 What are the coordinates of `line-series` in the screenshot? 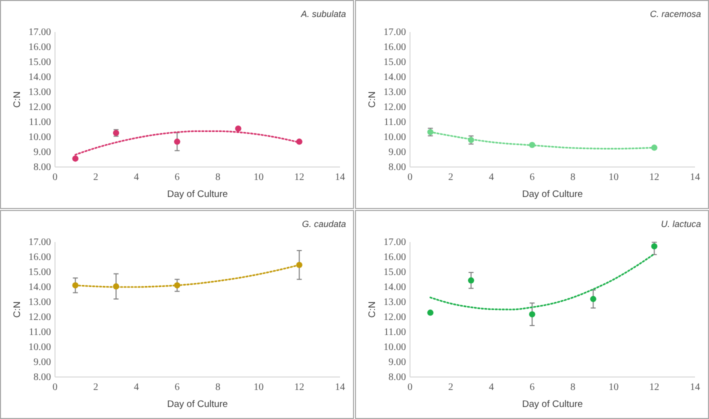 It's located at (543, 281).